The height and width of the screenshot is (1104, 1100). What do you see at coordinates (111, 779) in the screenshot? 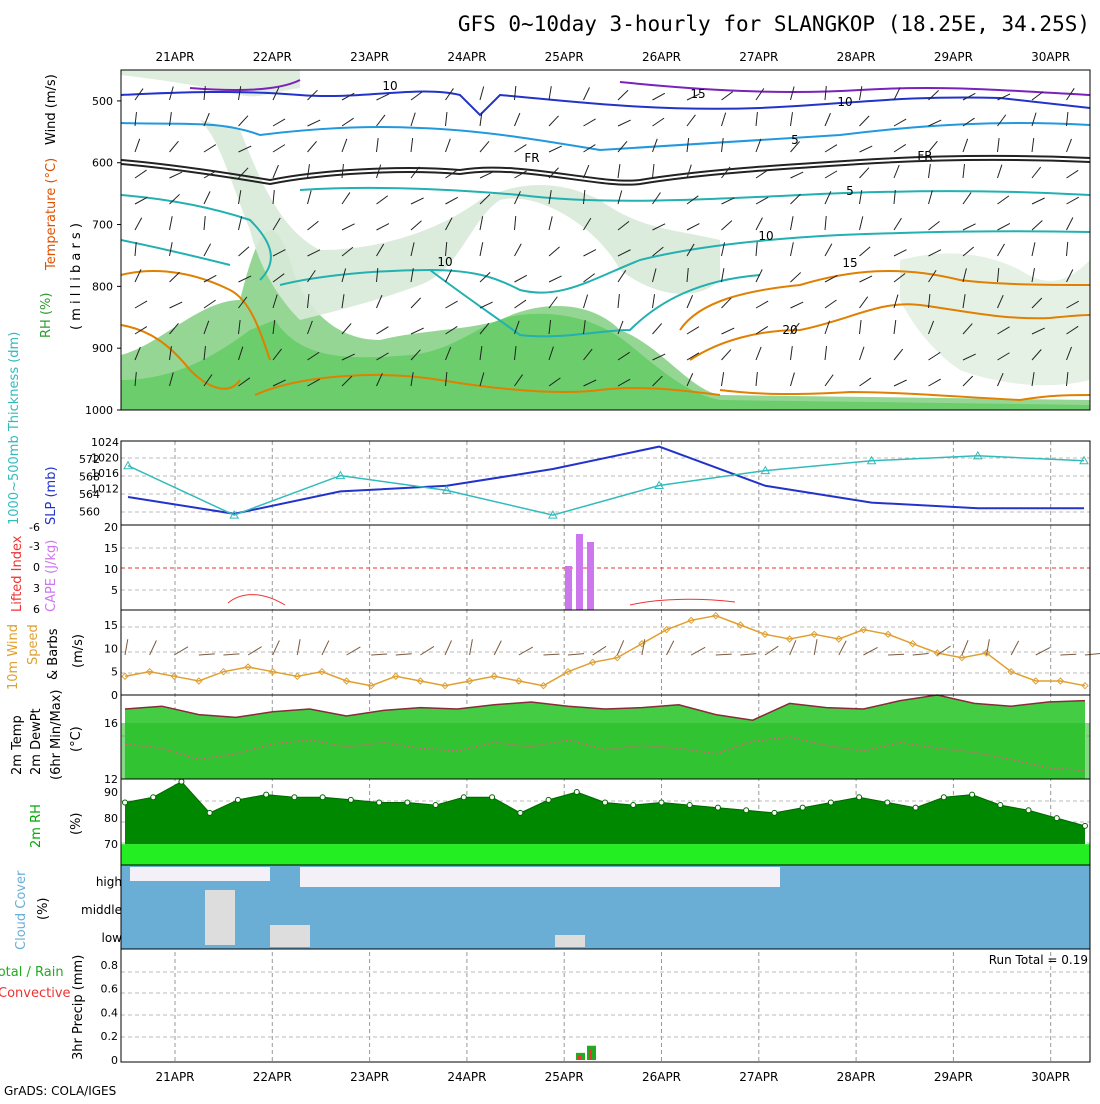
I see `t2m-tick-12: 12` at bounding box center [111, 779].